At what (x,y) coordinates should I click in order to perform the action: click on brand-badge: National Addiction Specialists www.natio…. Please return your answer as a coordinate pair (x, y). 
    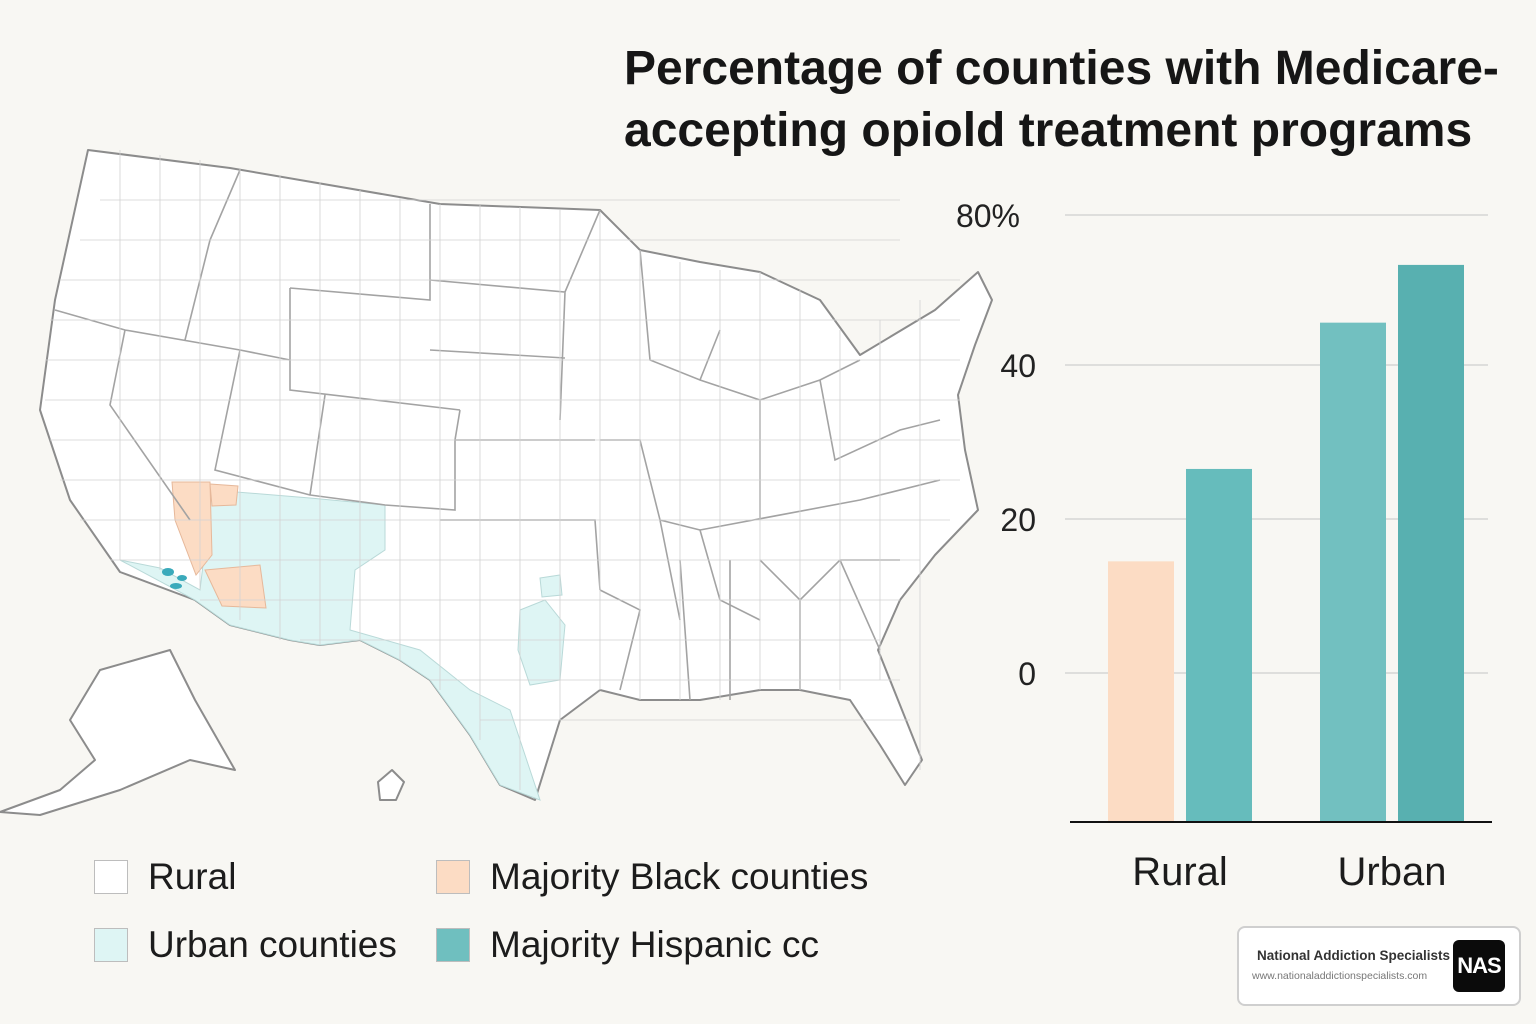
    Looking at the image, I should click on (1379, 966).